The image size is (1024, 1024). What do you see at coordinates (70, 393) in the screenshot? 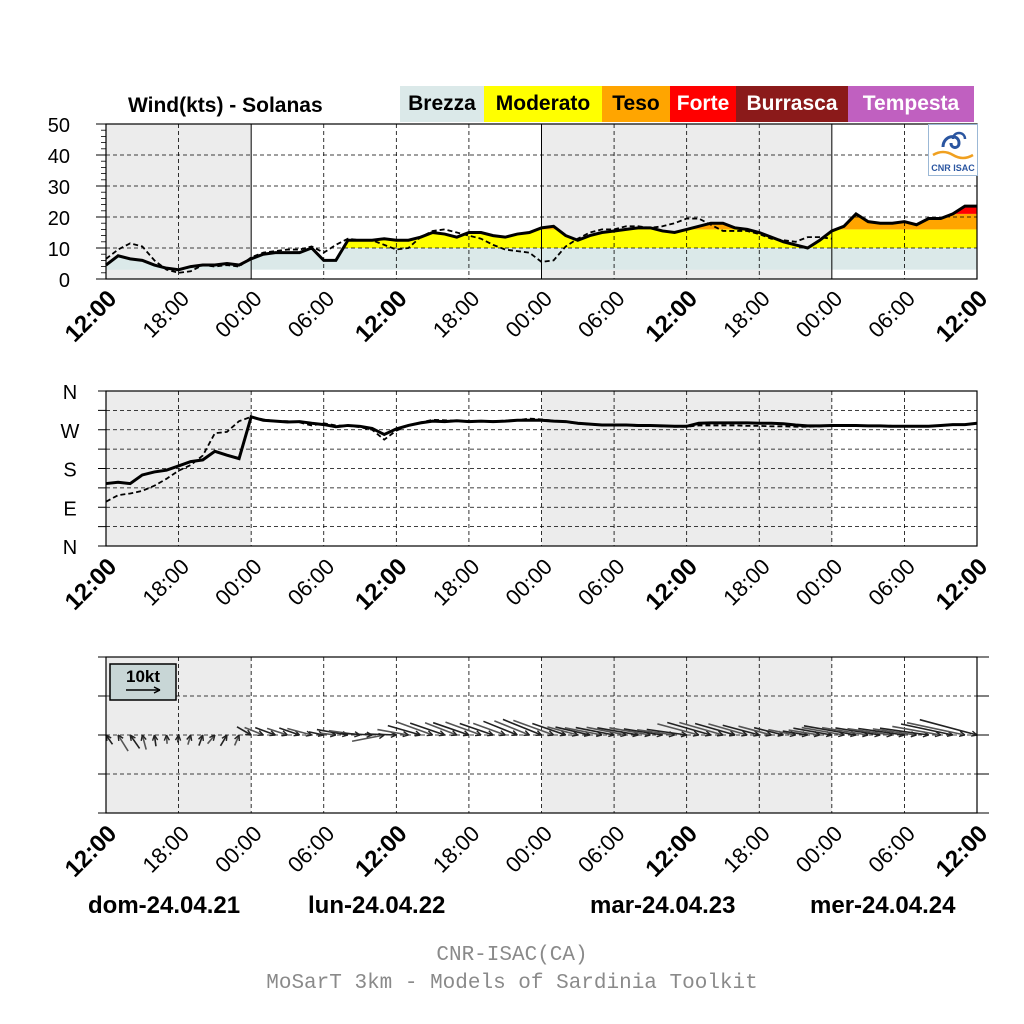
I see `dir-ytick-label-4: N` at bounding box center [70, 393].